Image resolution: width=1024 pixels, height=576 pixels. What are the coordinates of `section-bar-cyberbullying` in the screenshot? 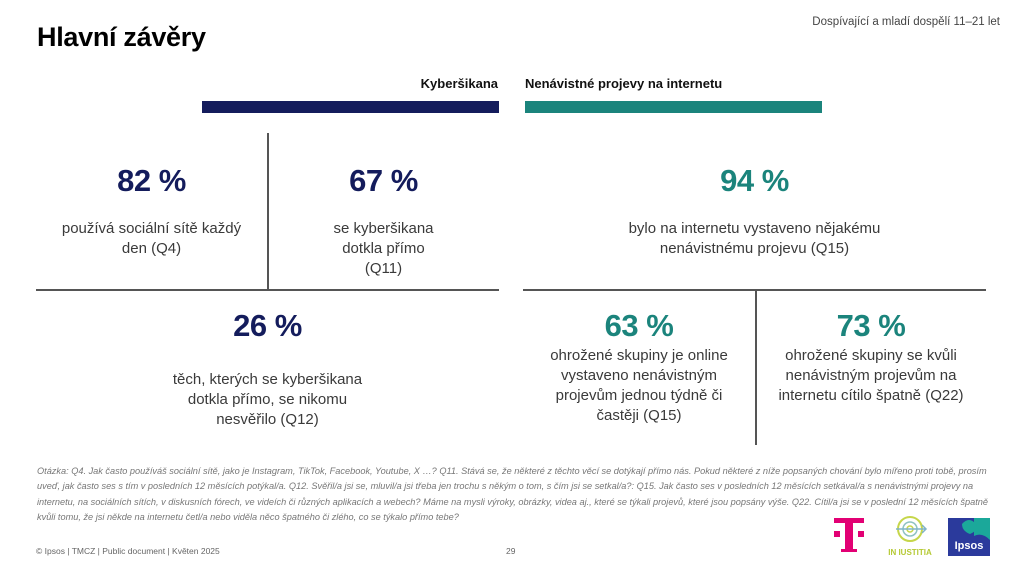 It's located at (350, 107).